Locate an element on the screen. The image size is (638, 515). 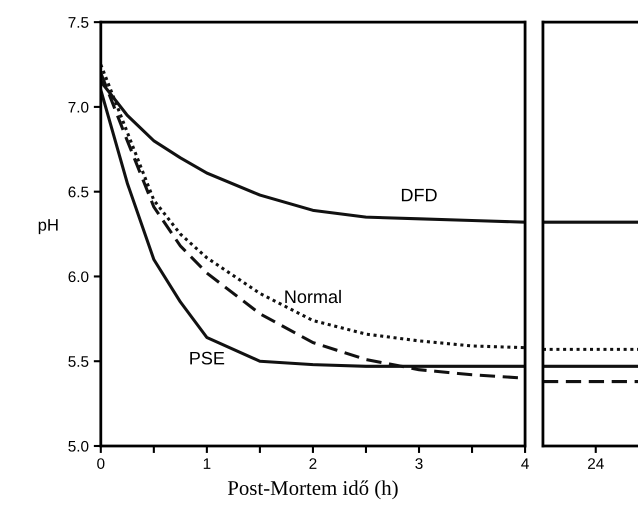
y-axis-title: pH is located at coordinates (48, 226).